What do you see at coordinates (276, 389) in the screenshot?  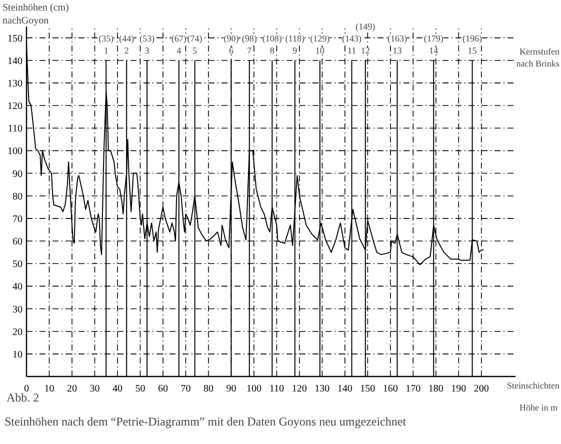 I see `x-tick-label: 110` at bounding box center [276, 389].